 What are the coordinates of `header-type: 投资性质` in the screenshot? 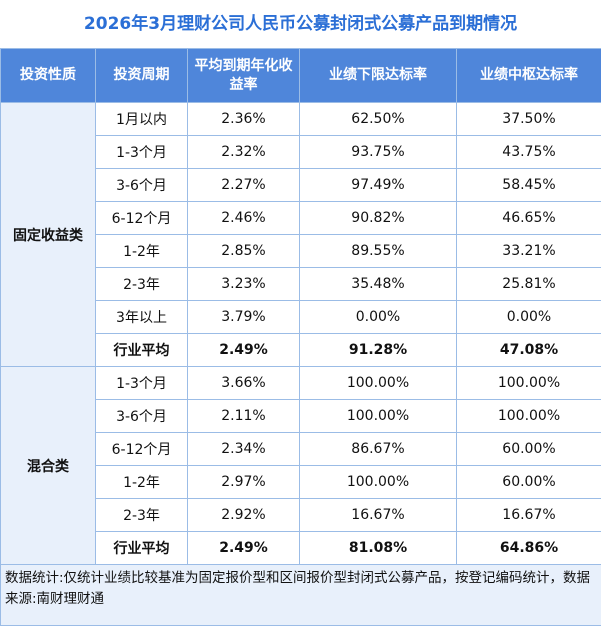 It's located at (48, 75).